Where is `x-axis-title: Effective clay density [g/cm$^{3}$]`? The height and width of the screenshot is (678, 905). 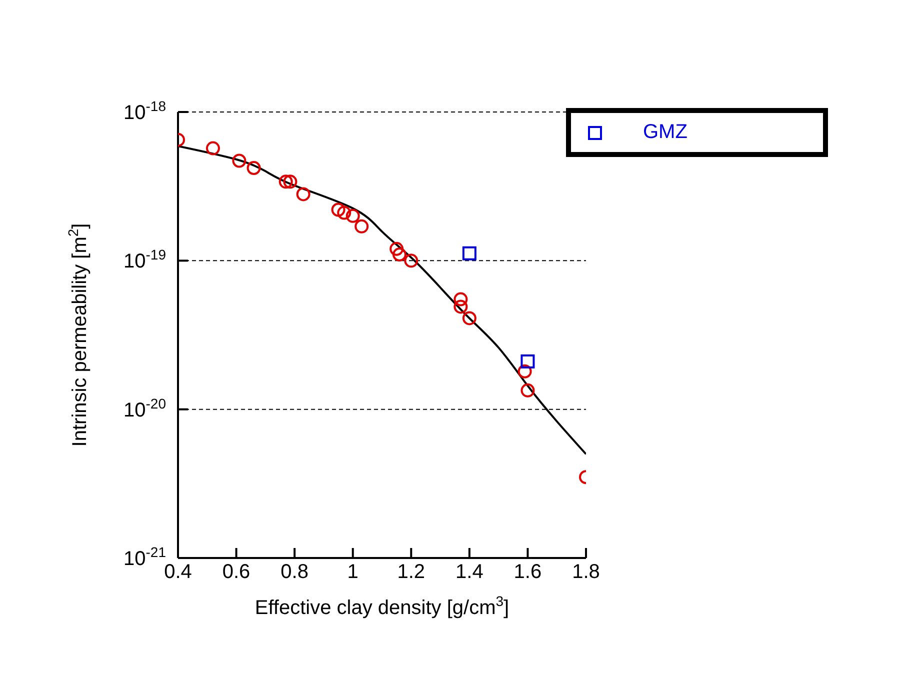
x-axis-title: Effective clay density [g/cm$^{3}$] is located at coordinates (382, 606).